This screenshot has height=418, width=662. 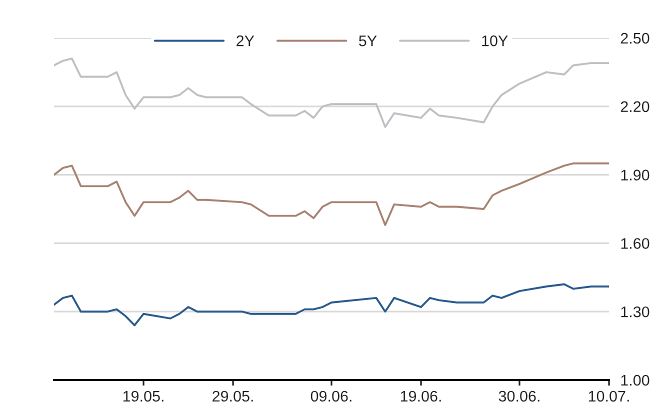 What do you see at coordinates (420, 396) in the screenshot?
I see `x-tick-label: 19.06.` at bounding box center [420, 396].